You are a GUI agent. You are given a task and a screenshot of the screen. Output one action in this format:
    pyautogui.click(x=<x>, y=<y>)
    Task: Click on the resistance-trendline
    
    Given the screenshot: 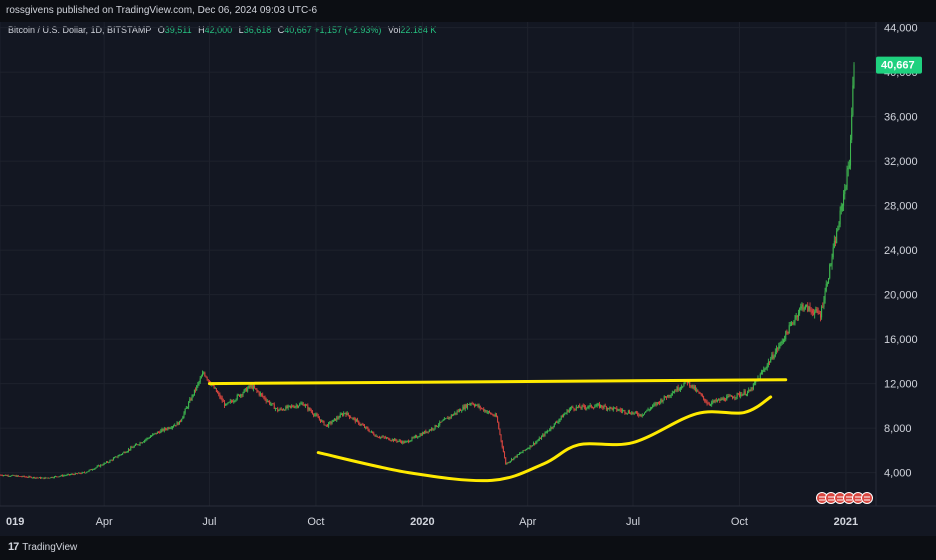 What is the action you would take?
    pyautogui.click(x=497, y=382)
    